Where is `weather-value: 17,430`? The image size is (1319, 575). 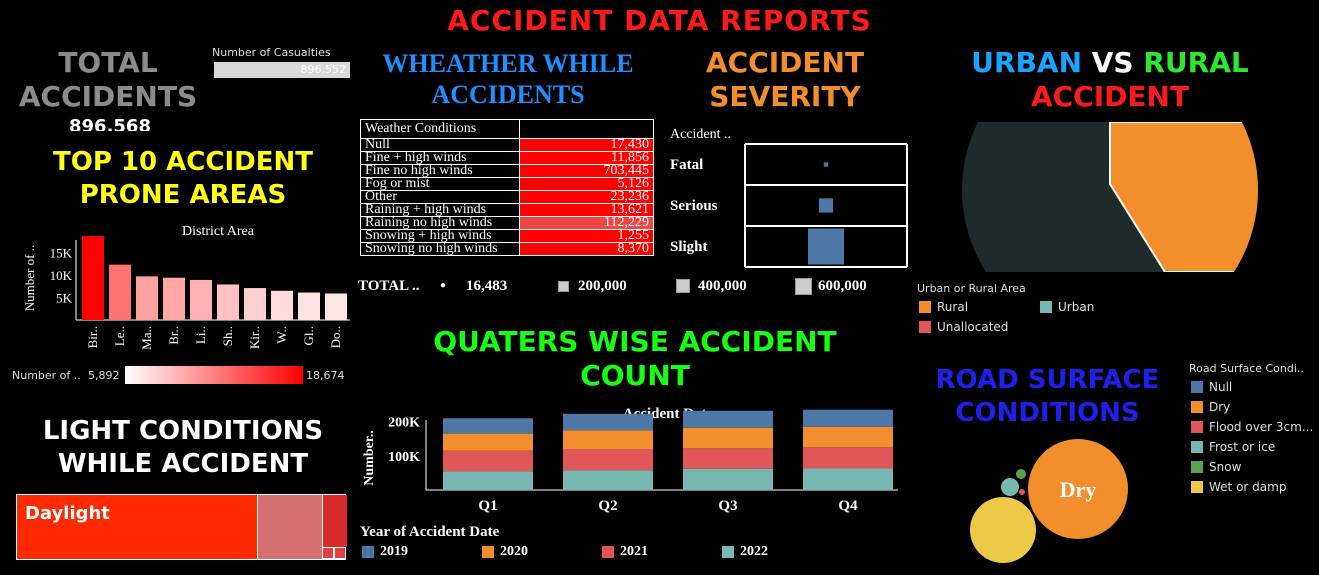 weather-value: 17,430 is located at coordinates (586, 145).